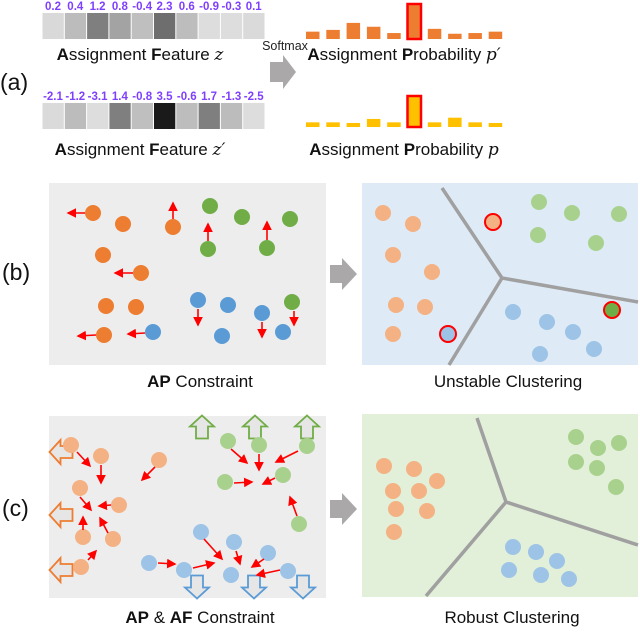 This screenshot has height=632, width=640. Describe the element at coordinates (53, 7) in the screenshot. I see `feature-value: 0.2` at that location.